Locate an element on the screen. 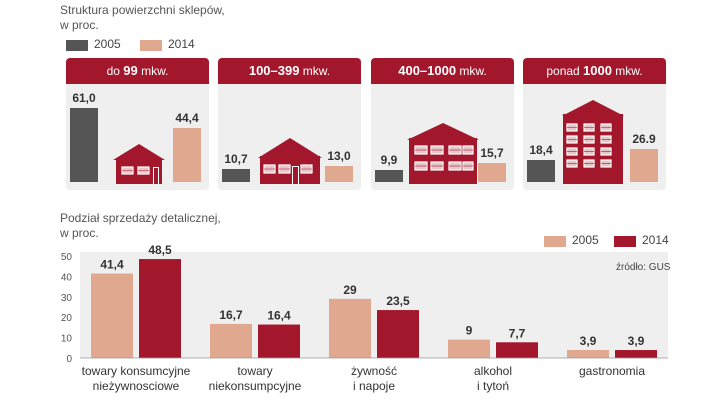  top-legend-swatch-2005 is located at coordinates (77, 45).